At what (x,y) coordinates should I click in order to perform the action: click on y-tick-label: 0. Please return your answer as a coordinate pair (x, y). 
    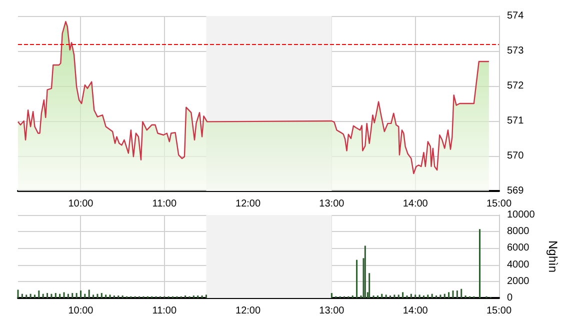
    Looking at the image, I should click on (510, 298).